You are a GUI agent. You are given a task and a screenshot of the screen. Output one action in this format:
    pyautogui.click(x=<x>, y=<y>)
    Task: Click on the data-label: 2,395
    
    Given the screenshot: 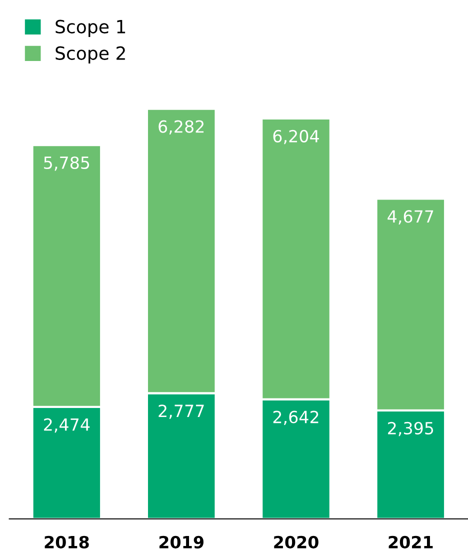 What is the action you would take?
    pyautogui.click(x=411, y=429)
    